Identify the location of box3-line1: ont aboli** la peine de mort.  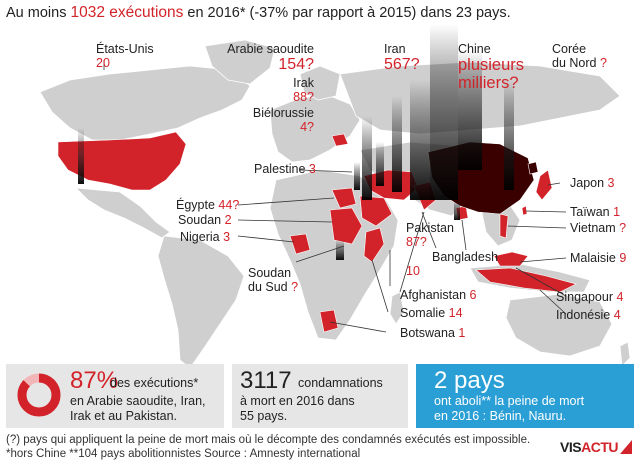
(509, 401).